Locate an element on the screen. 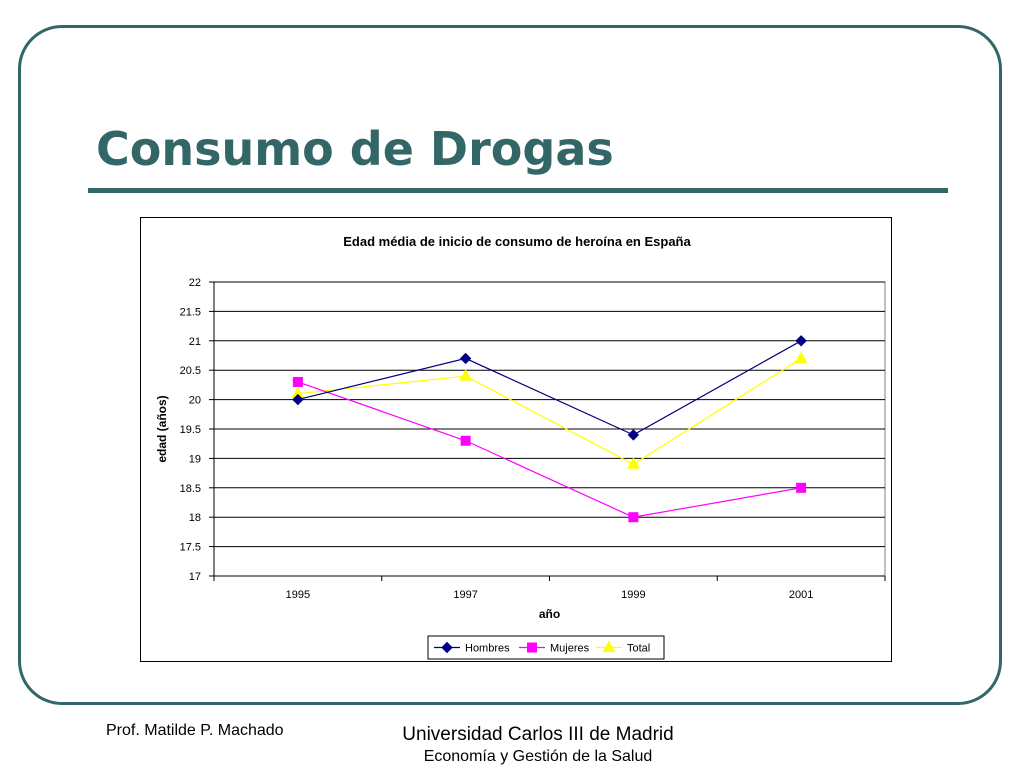  x-tick-label: 1997 is located at coordinates (465, 595).